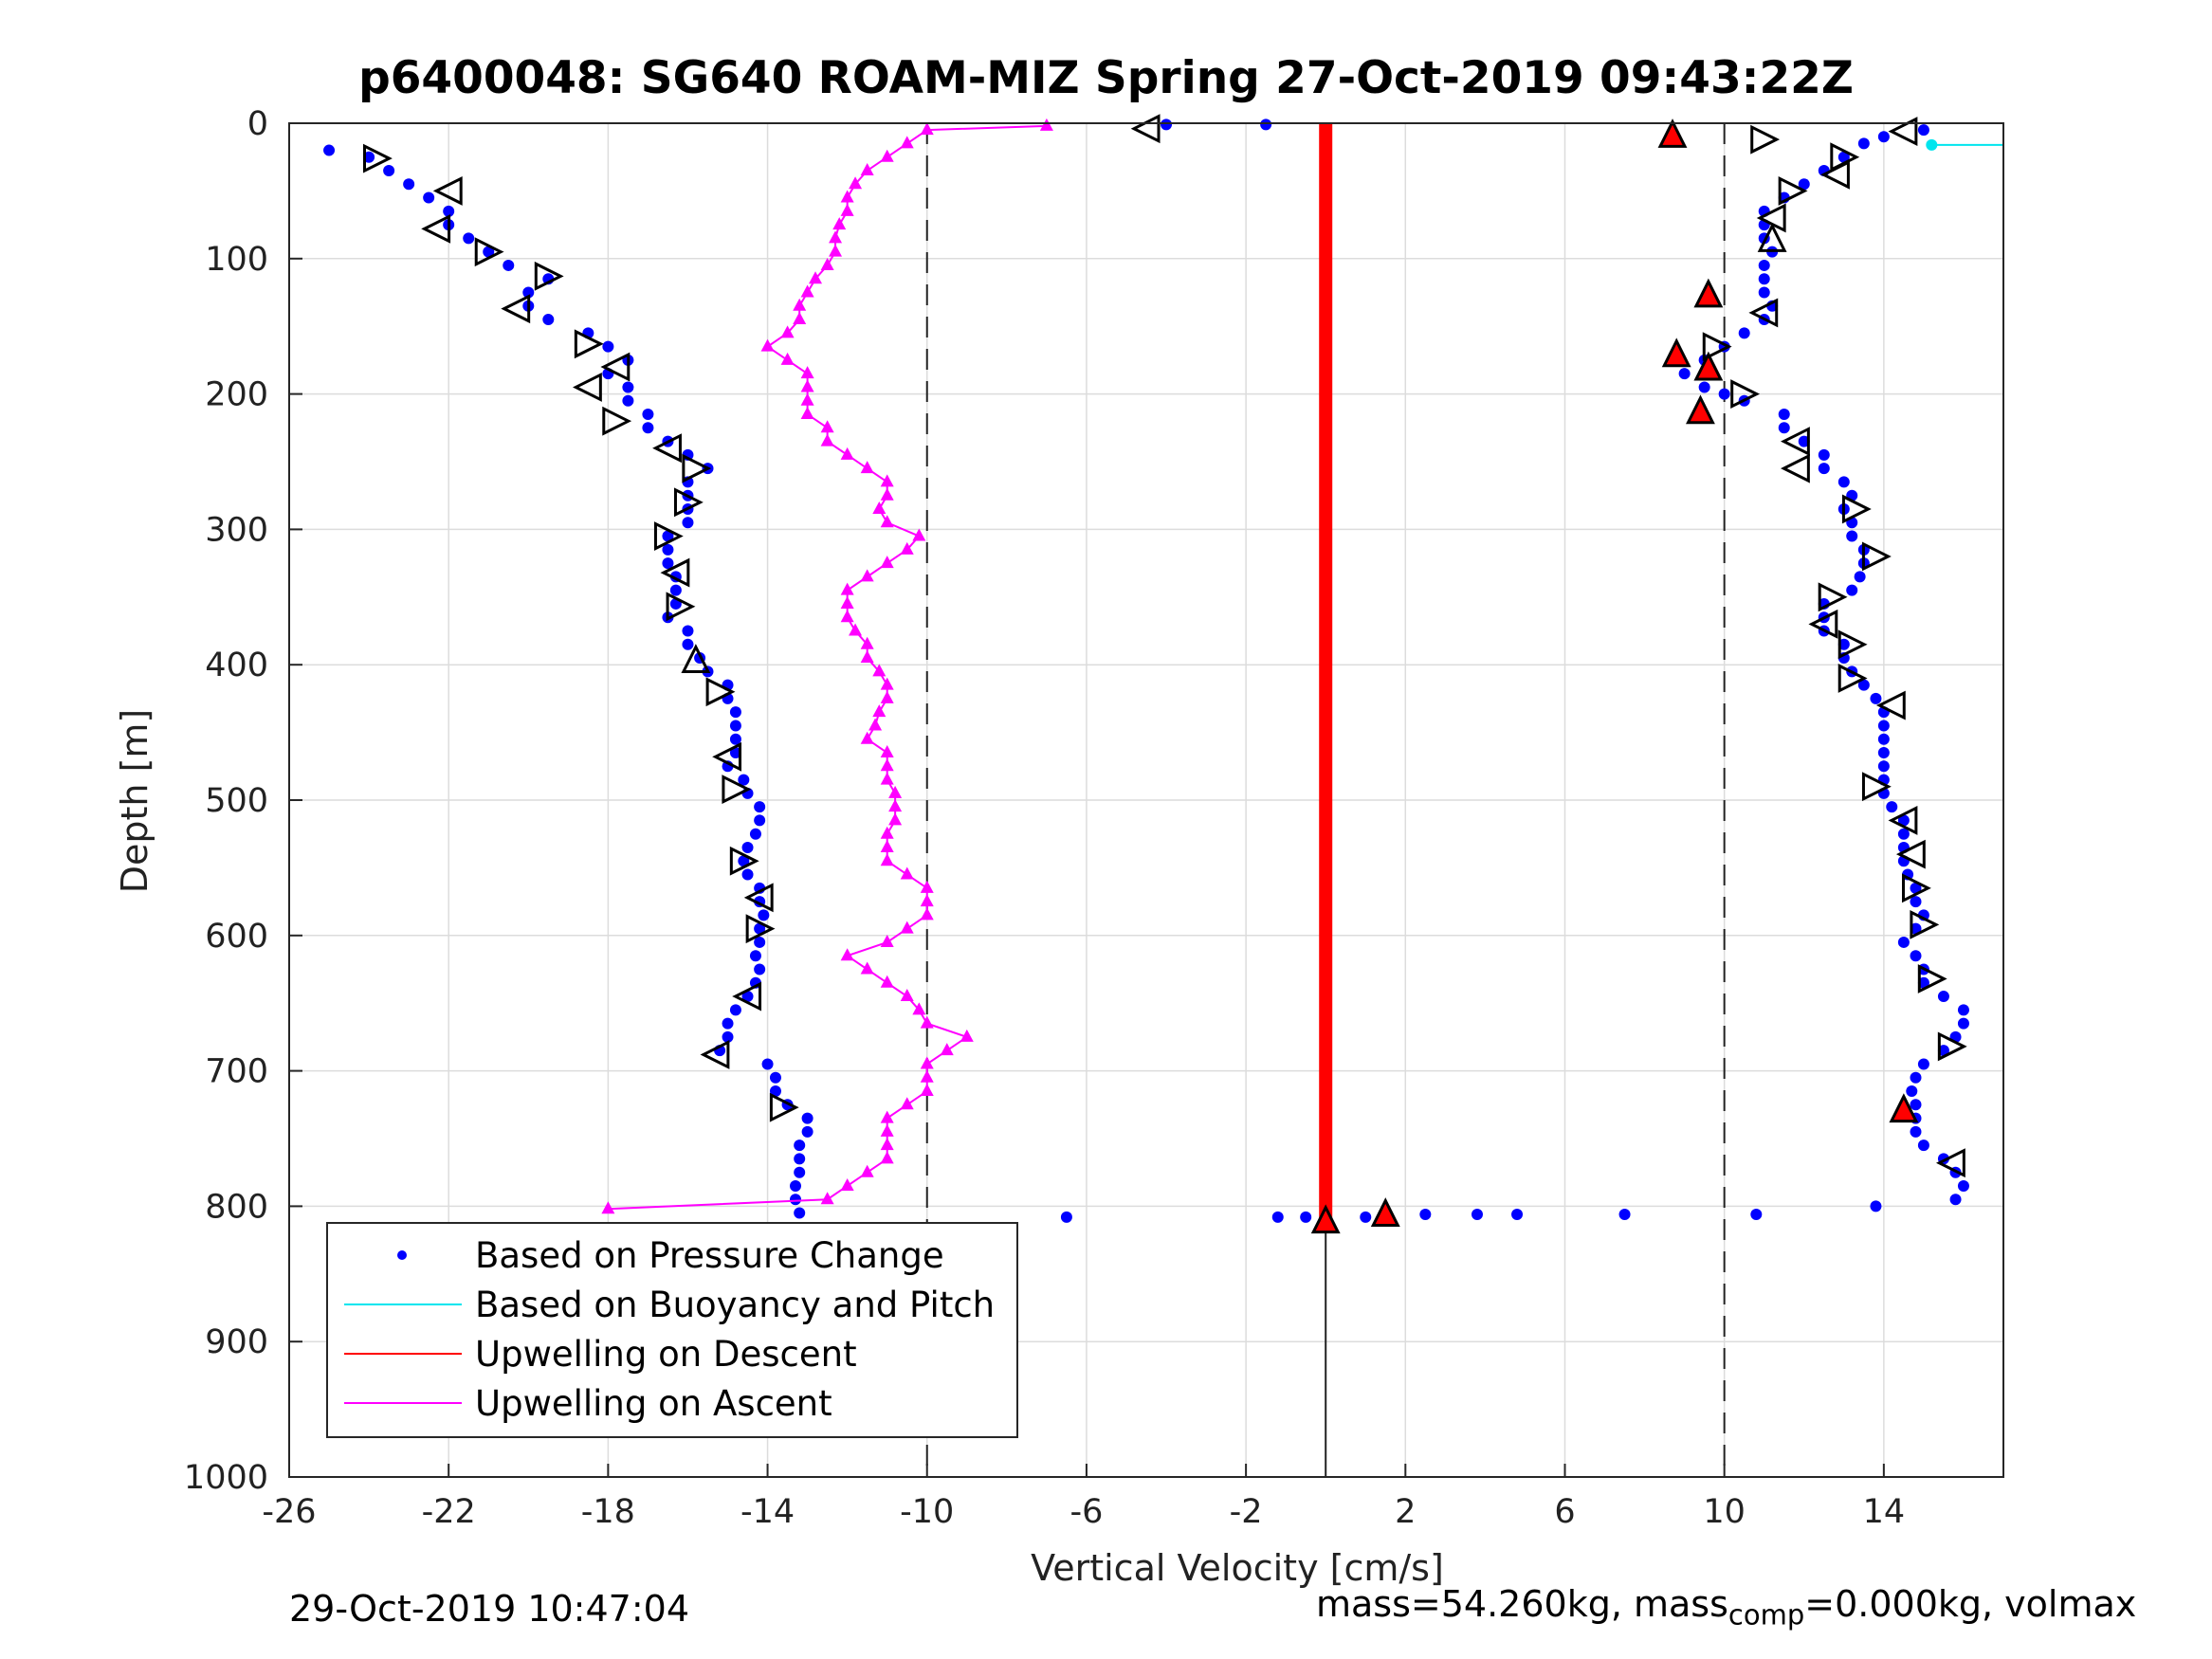 The image size is (2212, 1659). Describe the element at coordinates (257, 124) in the screenshot. I see `y-tick-label: 0` at that location.